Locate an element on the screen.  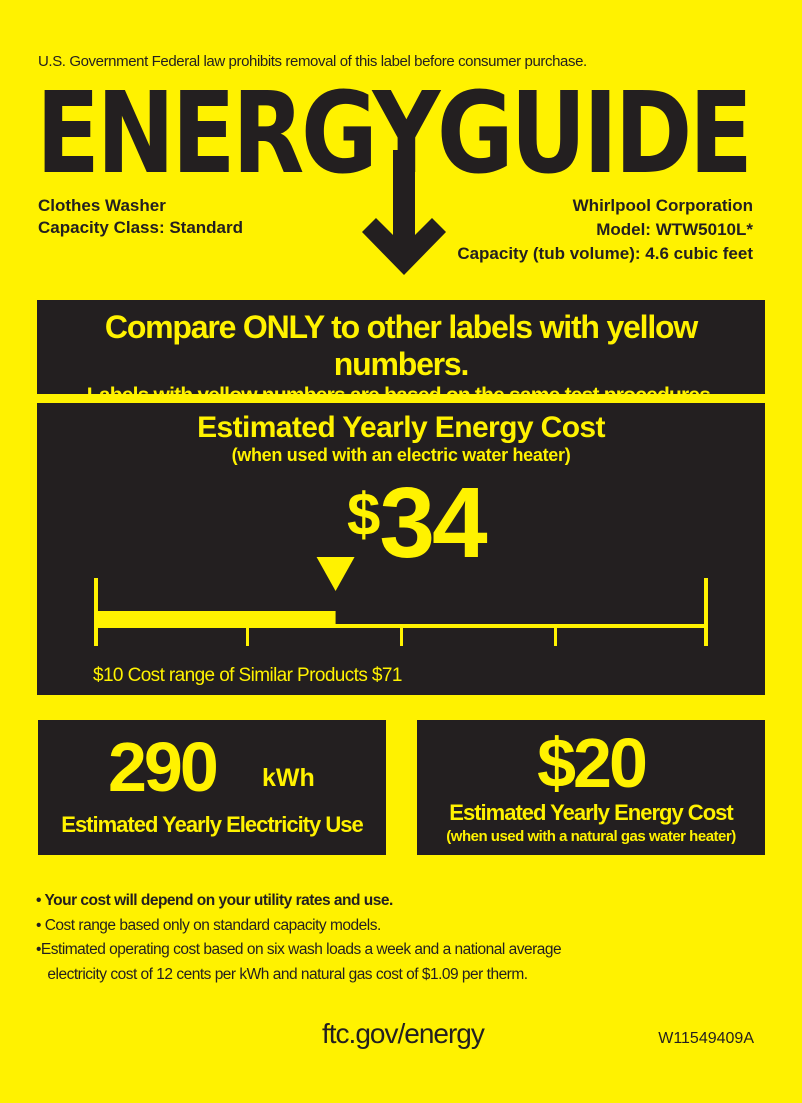
electric-cost-value: $34 is located at coordinates (417, 523).